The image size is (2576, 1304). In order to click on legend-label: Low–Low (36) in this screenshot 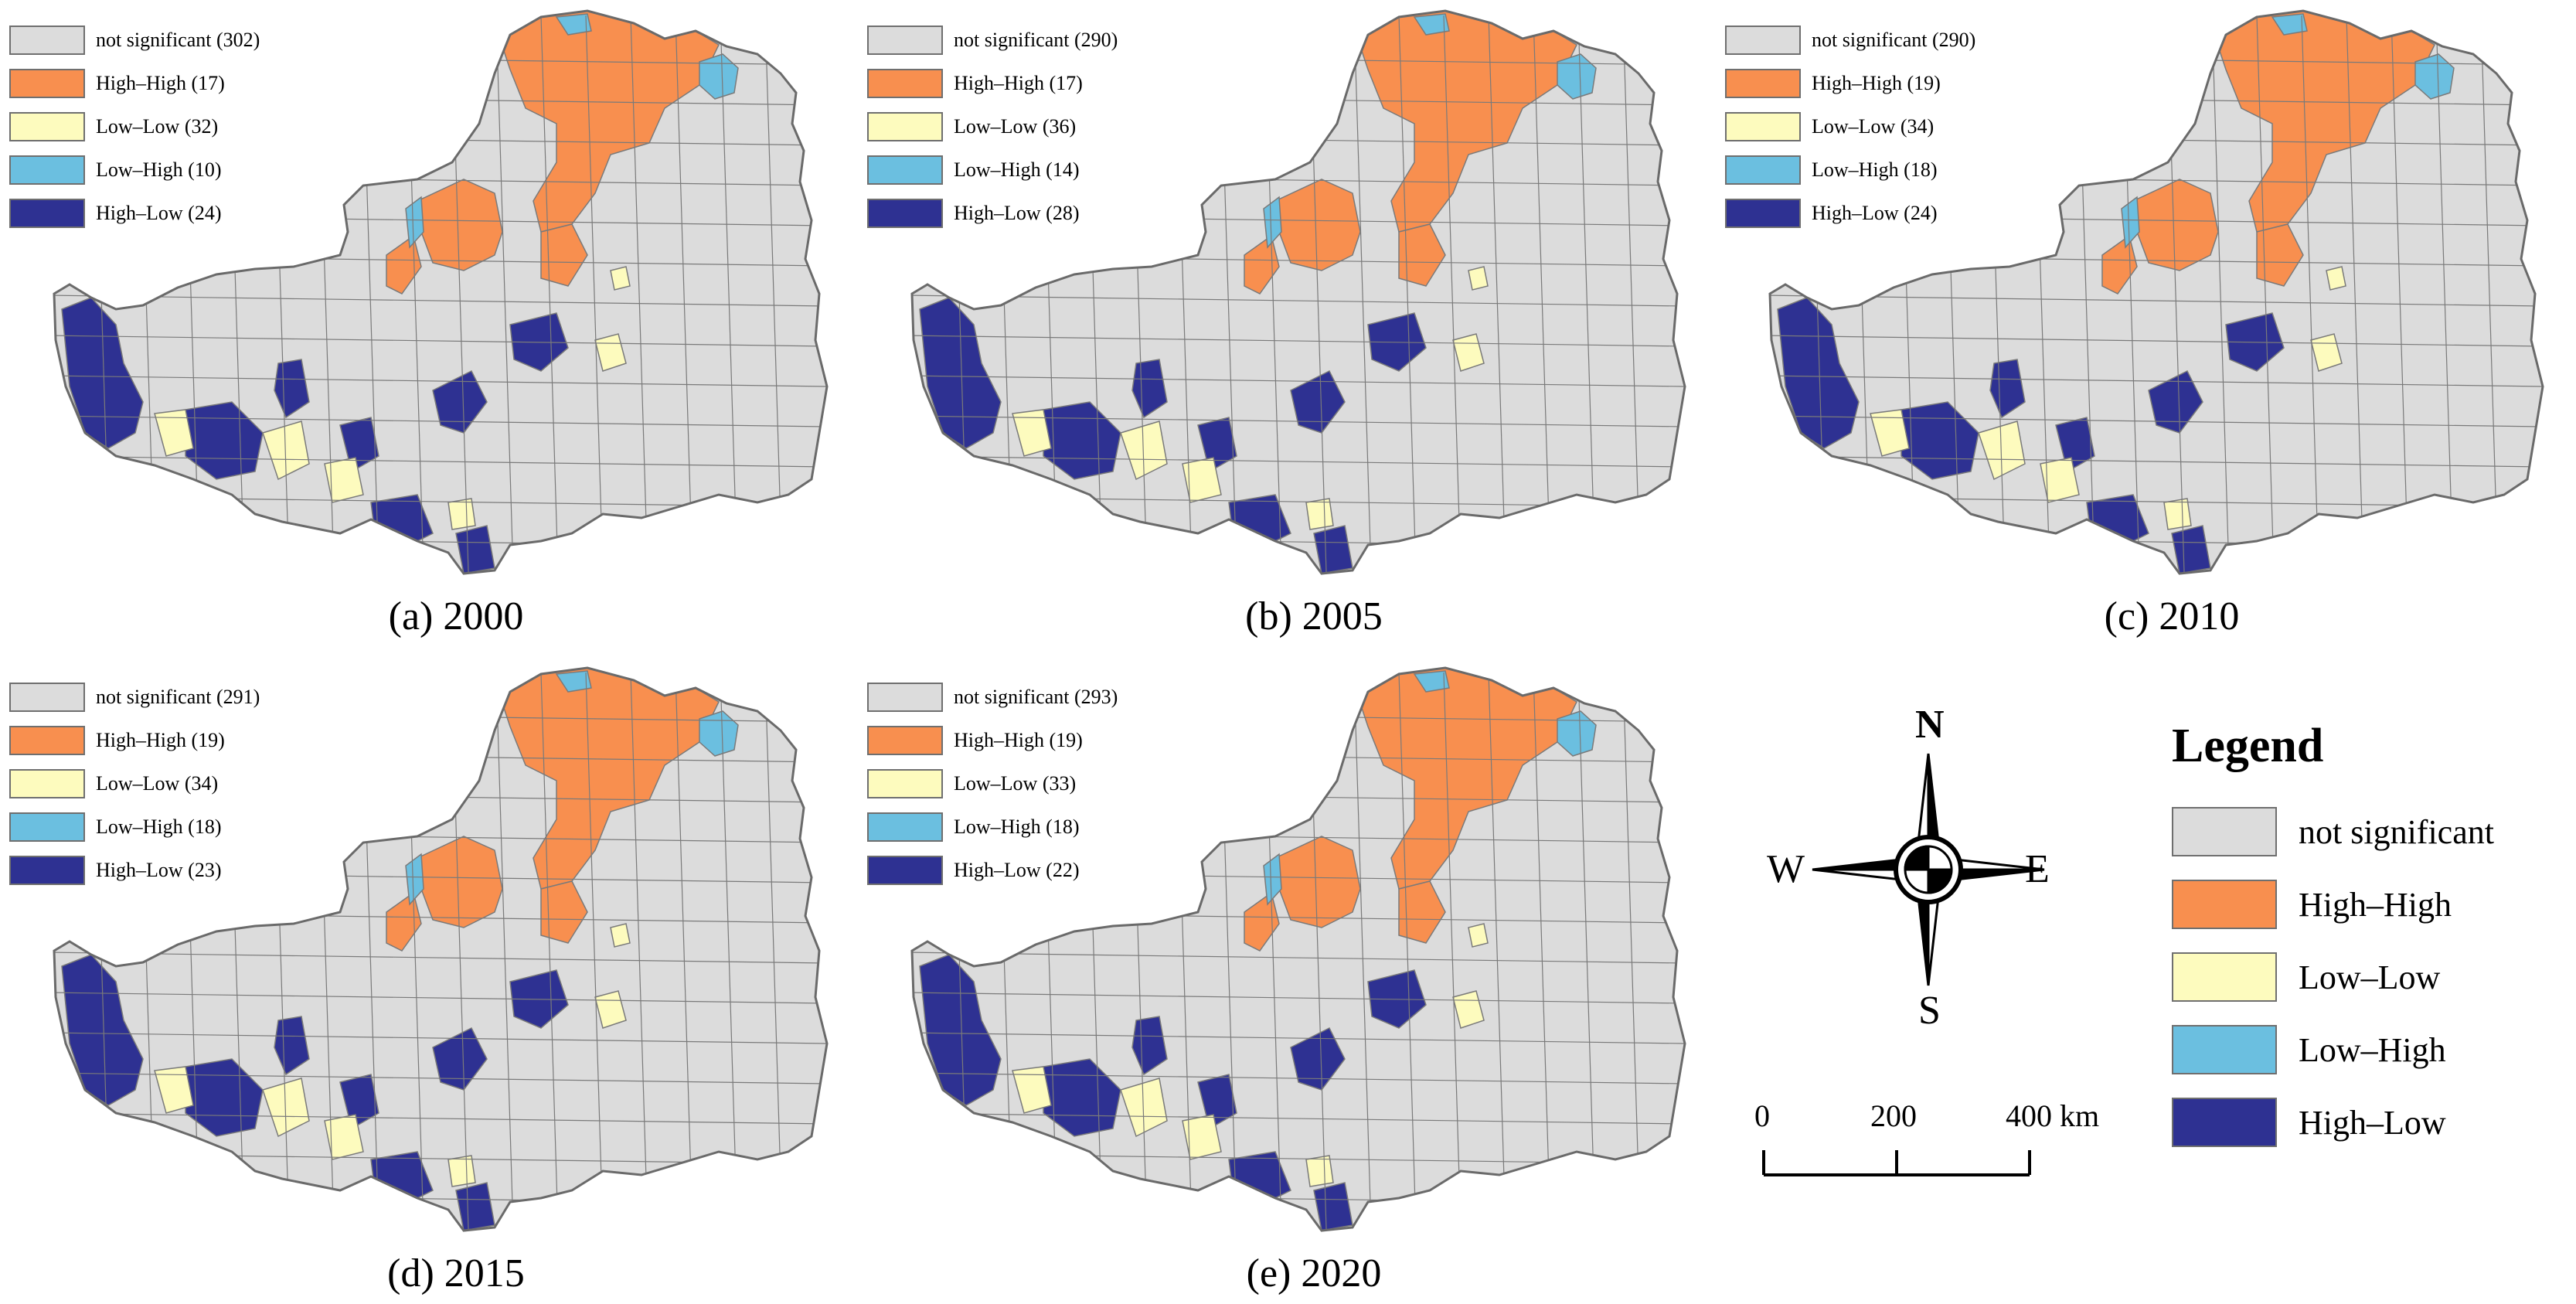, I will do `click(1015, 126)`.